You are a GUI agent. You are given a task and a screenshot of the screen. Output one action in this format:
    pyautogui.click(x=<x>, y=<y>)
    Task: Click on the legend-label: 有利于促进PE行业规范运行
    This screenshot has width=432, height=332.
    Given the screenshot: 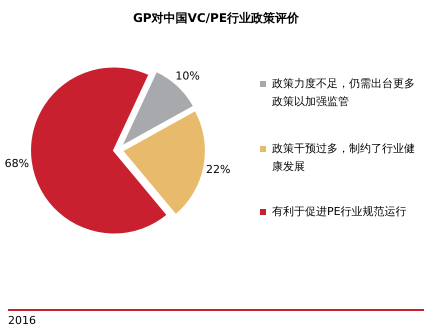 What is the action you would take?
    pyautogui.click(x=340, y=212)
    